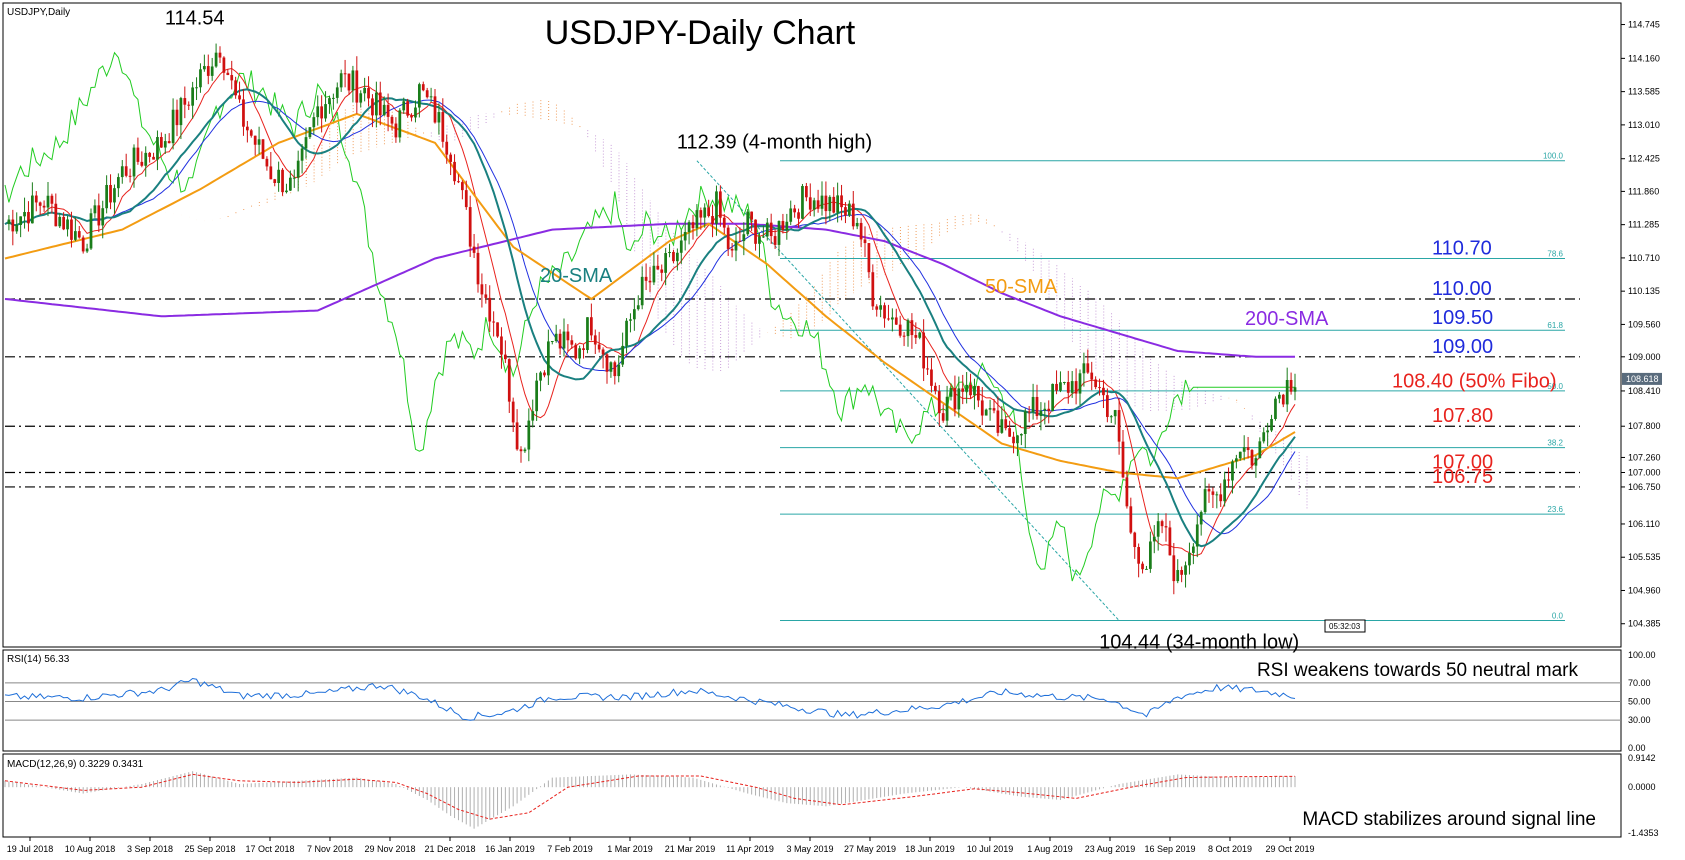  Describe the element at coordinates (1021, 287) in the screenshot. I see `sma-label: 50-SMA` at that location.